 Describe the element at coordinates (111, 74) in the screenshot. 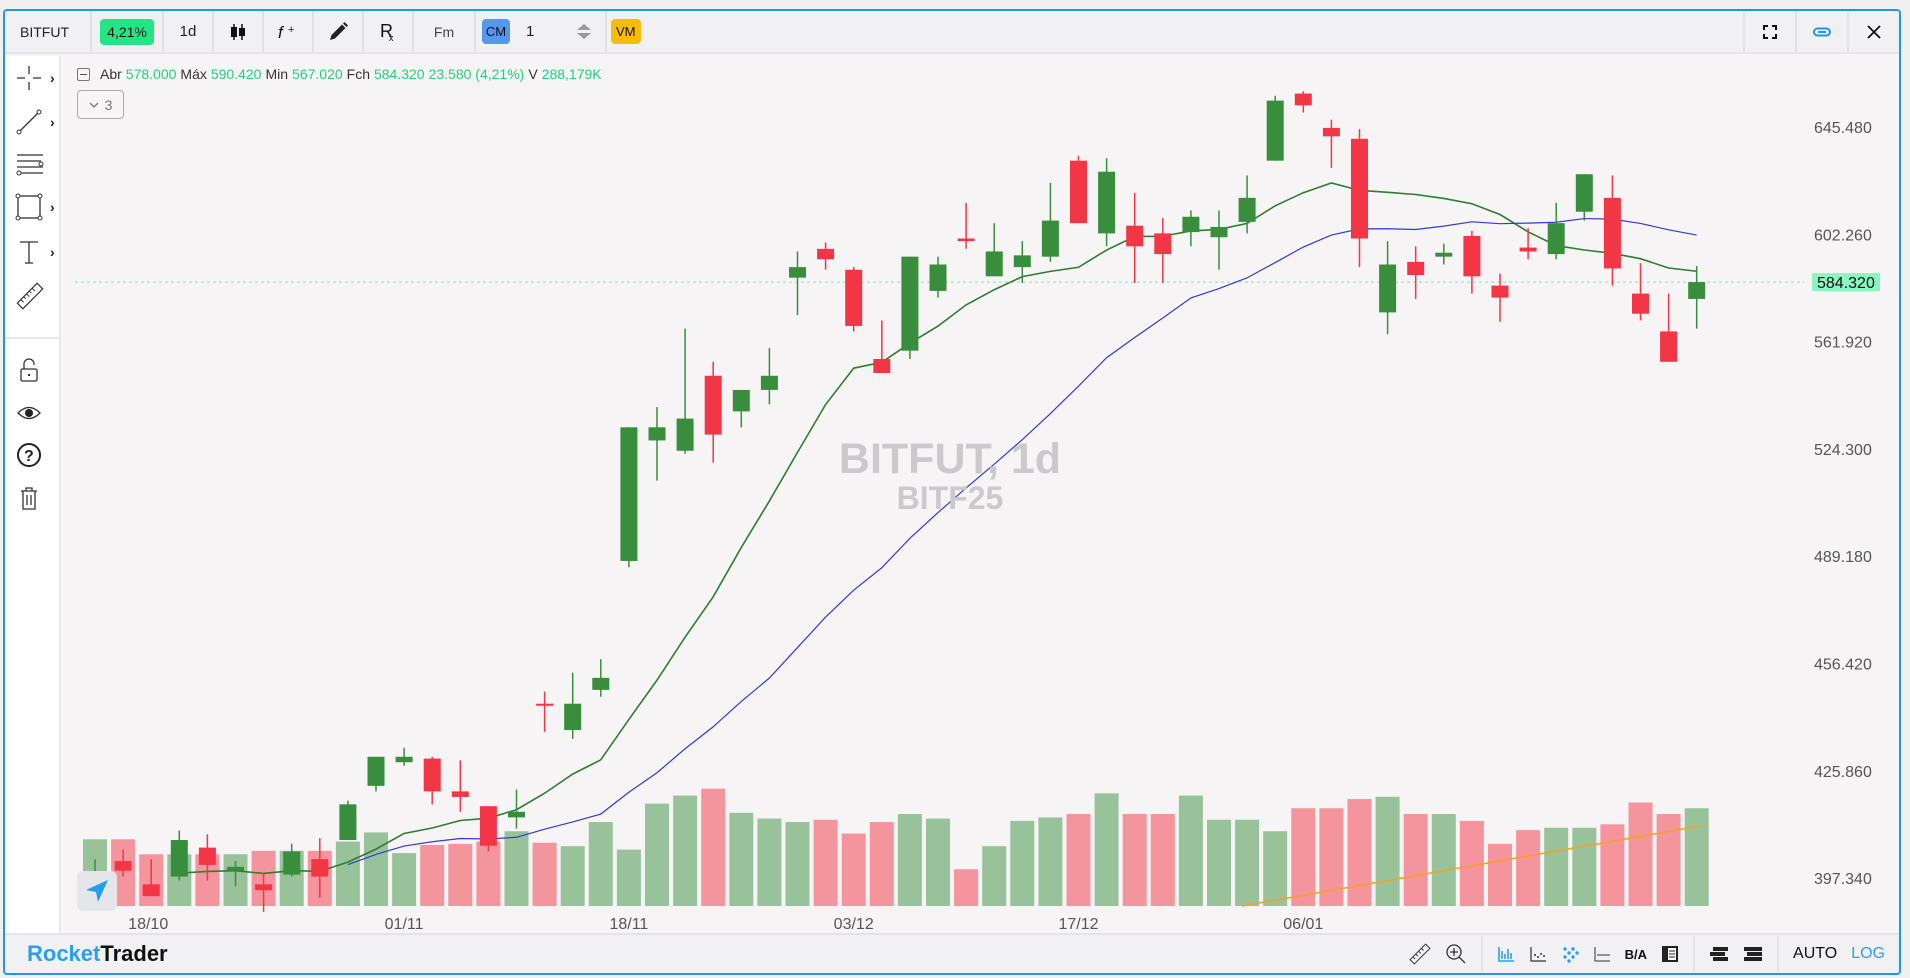

I see `open-label: Abr` at that location.